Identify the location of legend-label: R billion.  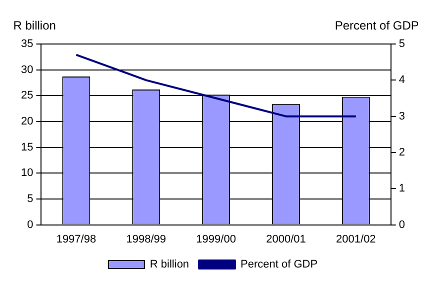
(170, 264).